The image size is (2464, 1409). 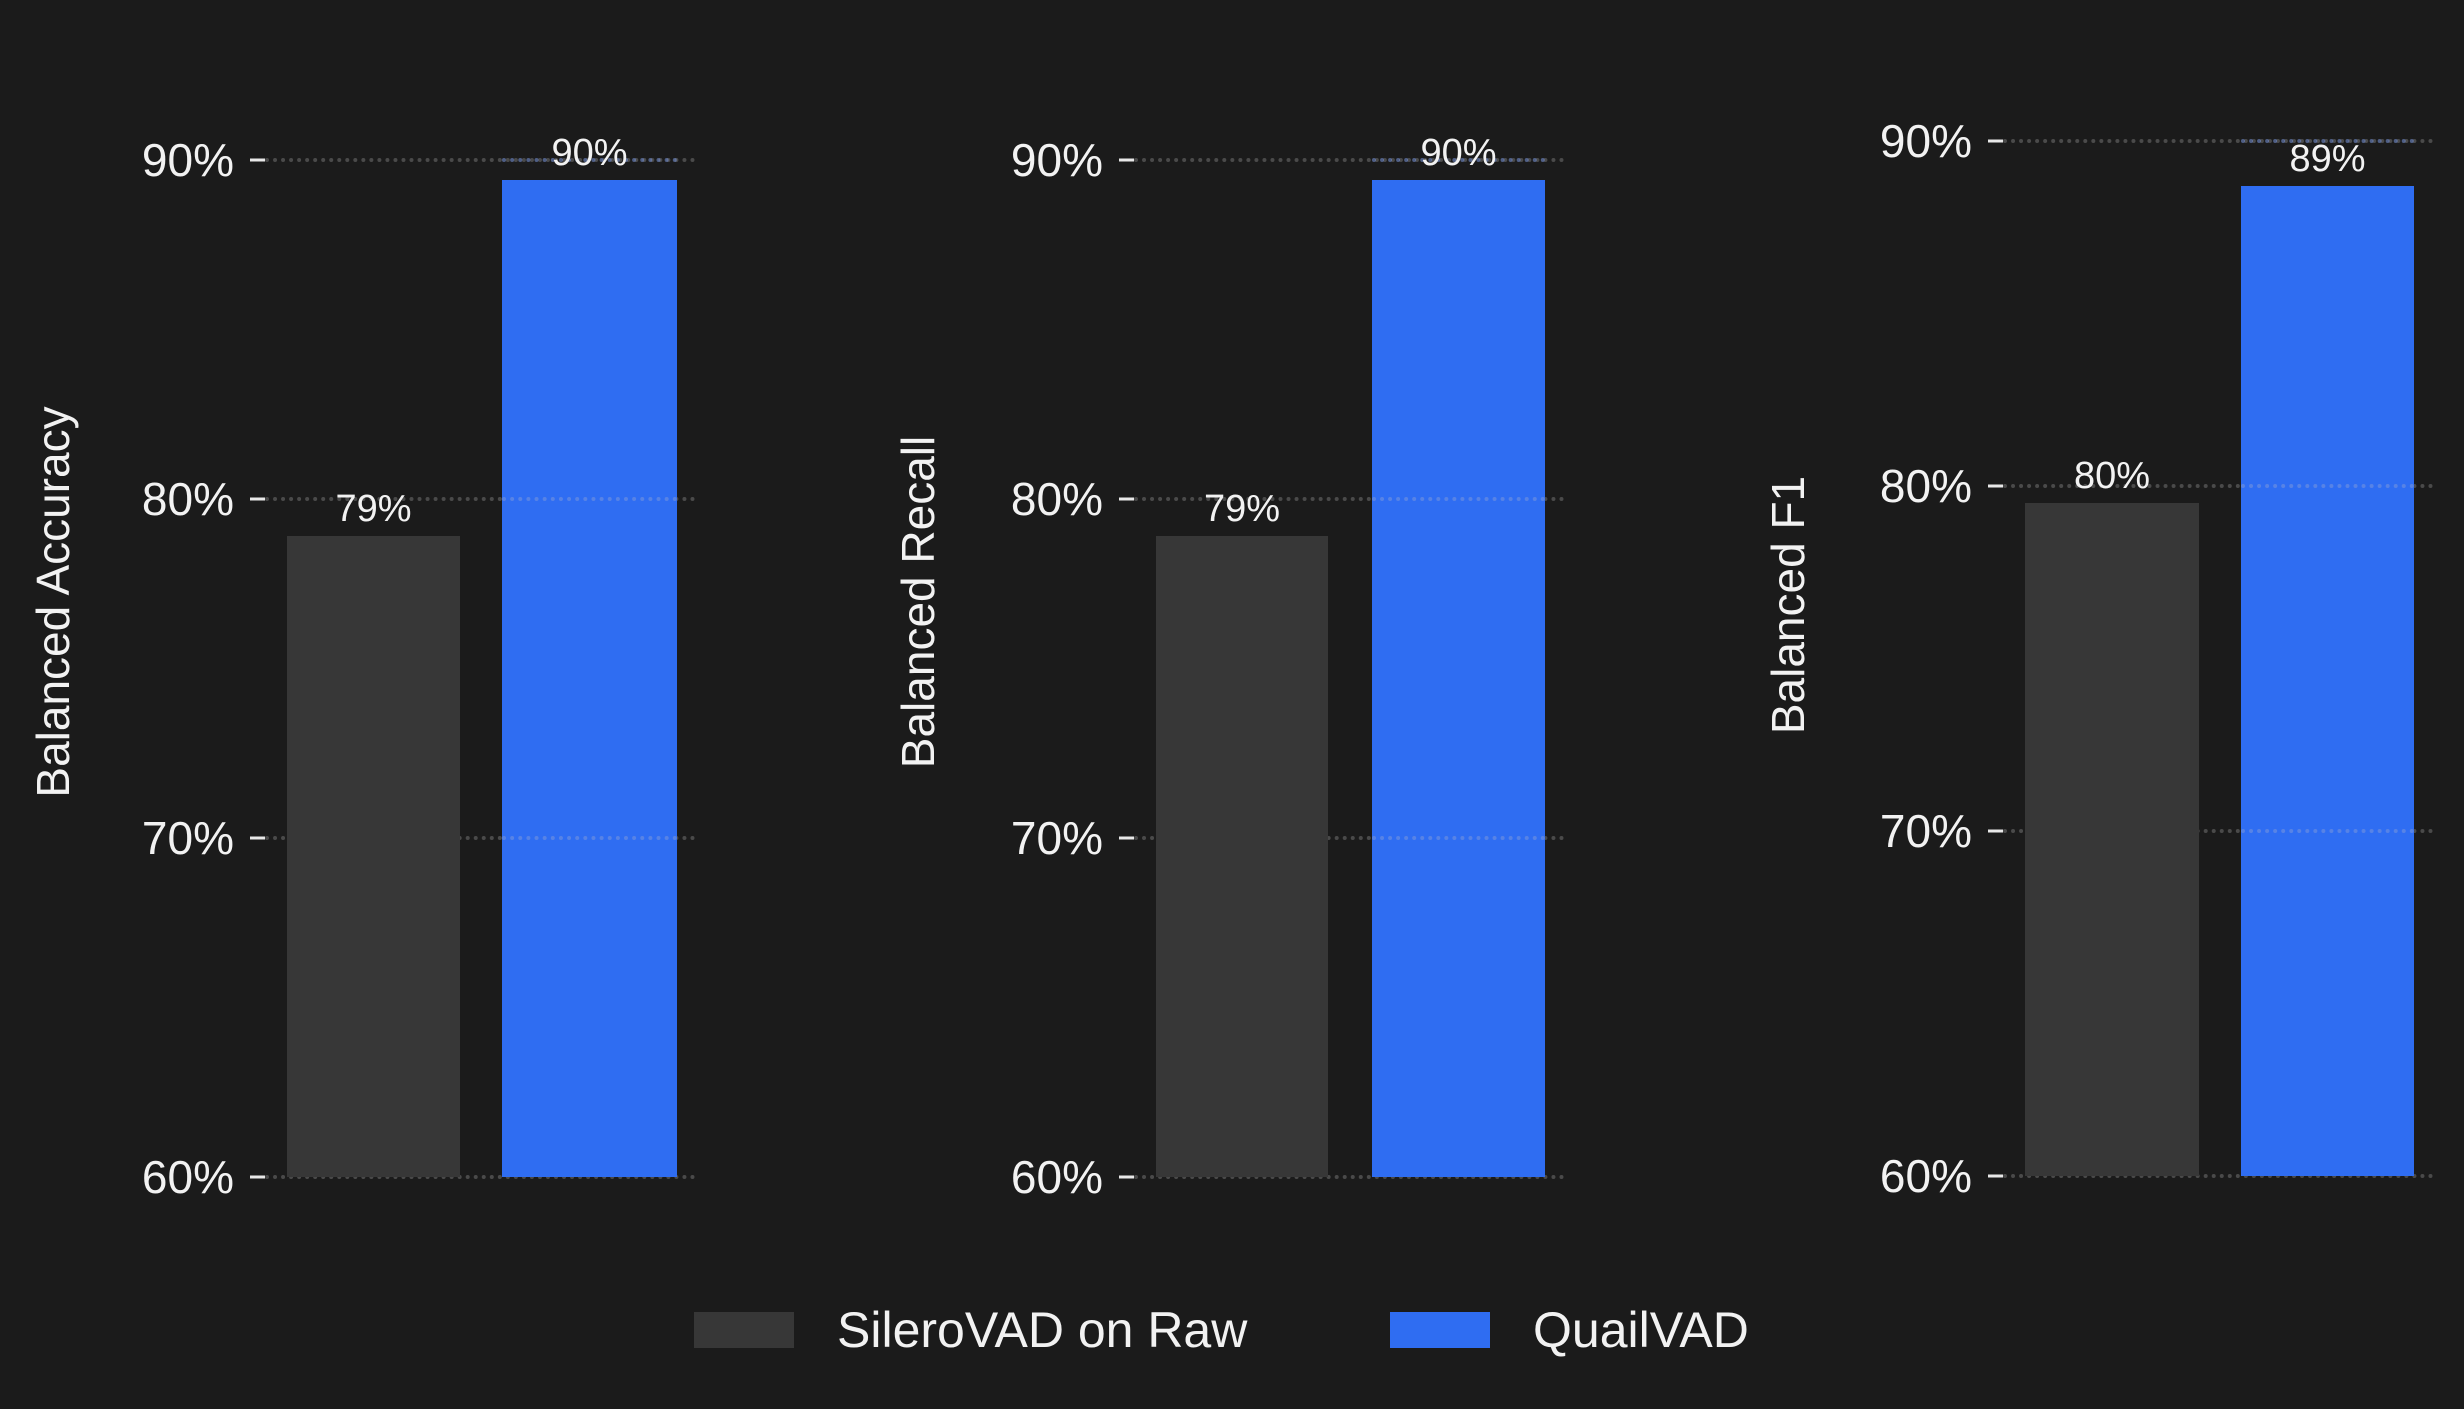 What do you see at coordinates (918, 602) in the screenshot?
I see `y-axis-label: Balanced Recall` at bounding box center [918, 602].